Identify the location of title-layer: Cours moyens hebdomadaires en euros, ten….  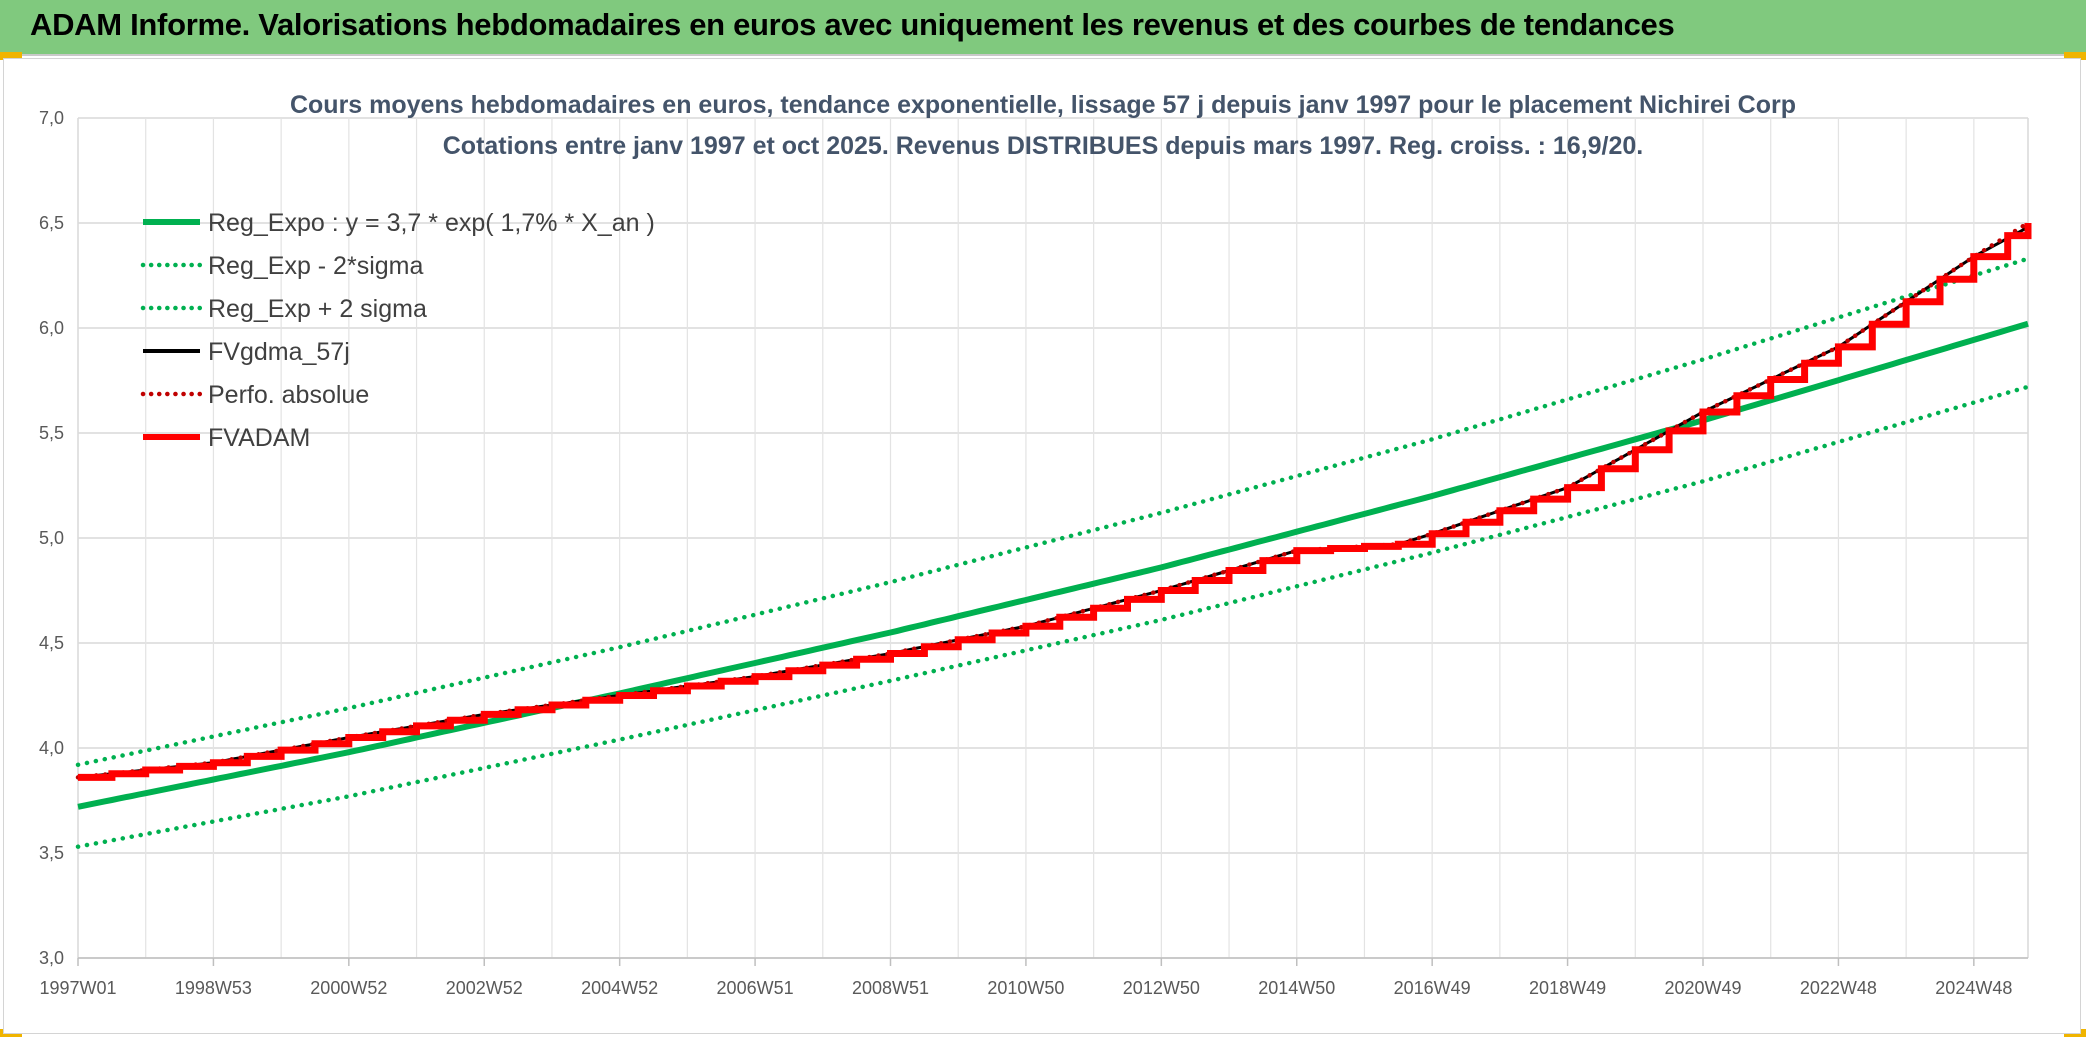
(1043, 125).